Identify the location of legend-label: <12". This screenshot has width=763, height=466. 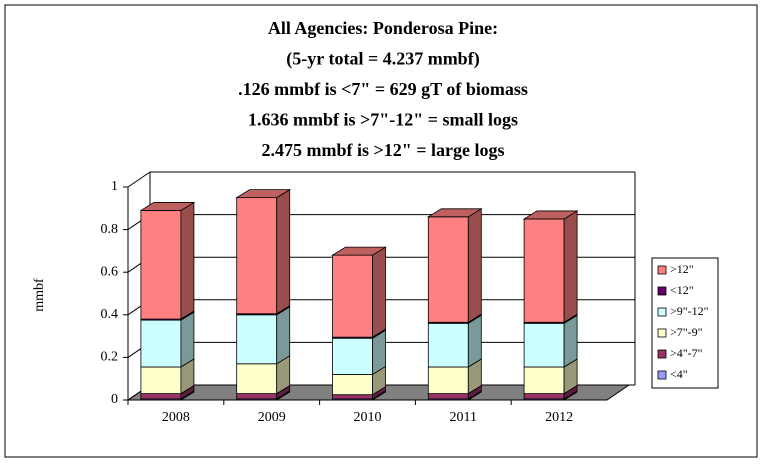
(682, 290).